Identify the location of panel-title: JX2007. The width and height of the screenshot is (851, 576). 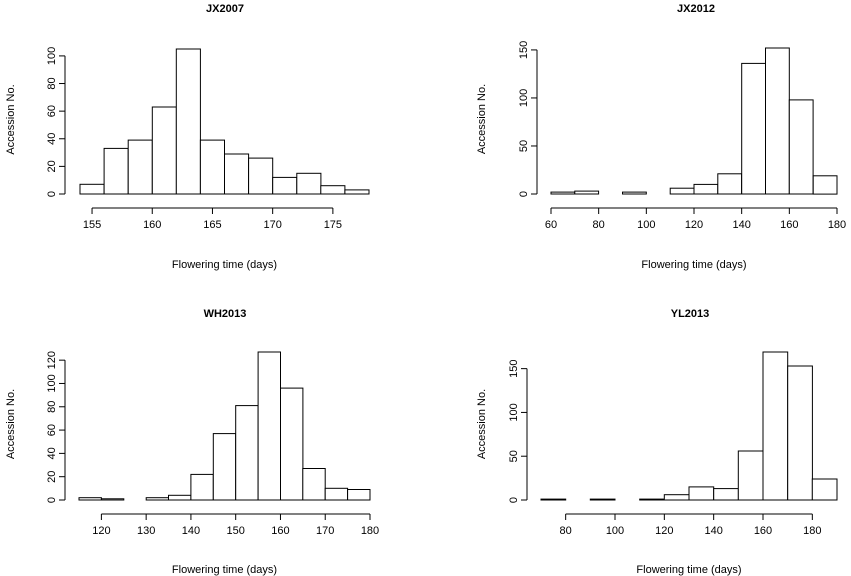
(225, 9).